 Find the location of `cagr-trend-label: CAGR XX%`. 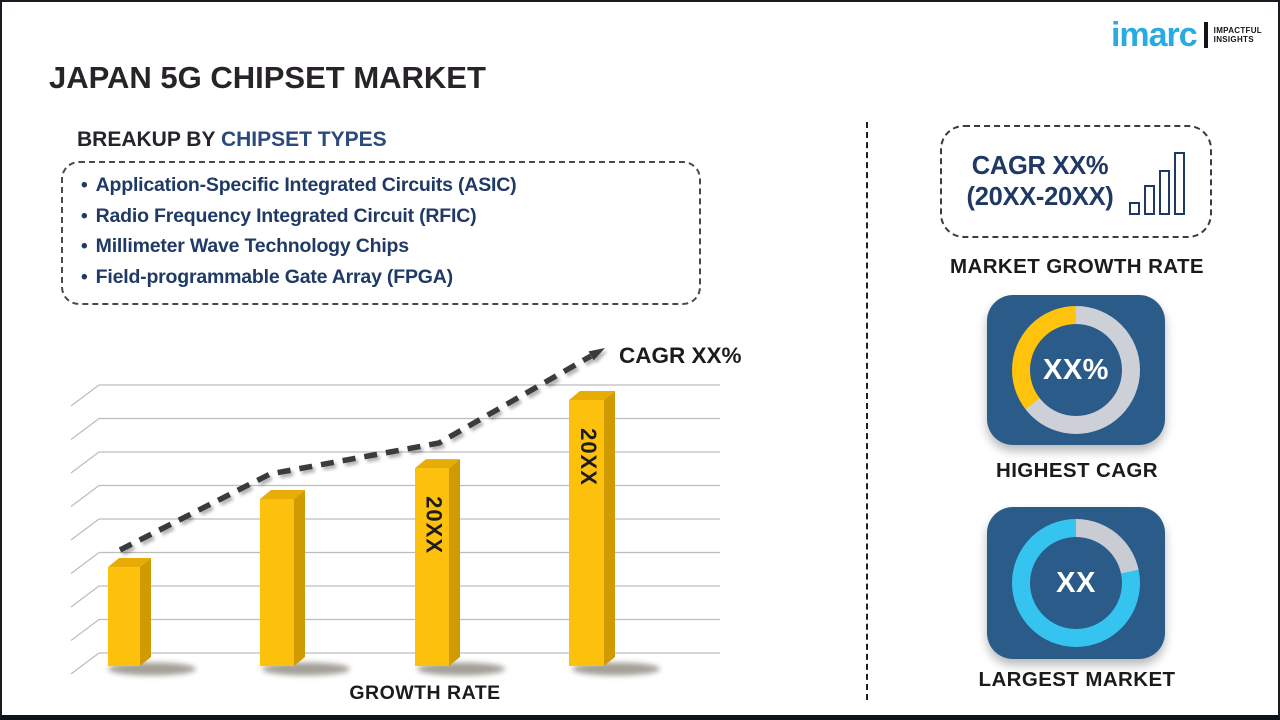

cagr-trend-label: CAGR XX% is located at coordinates (680, 355).